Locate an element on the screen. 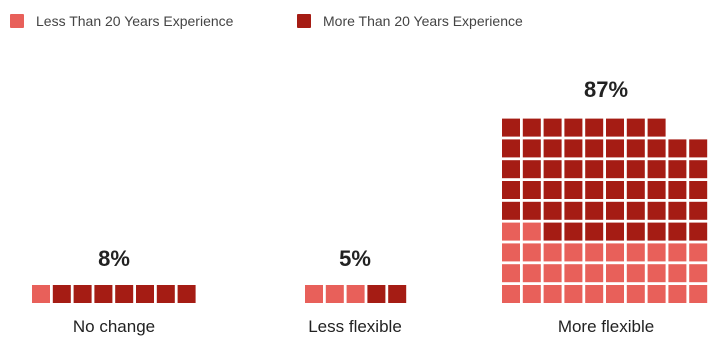 This screenshot has width=721, height=337. legend-item-more: More Than 20 Years Experience is located at coordinates (410, 21).